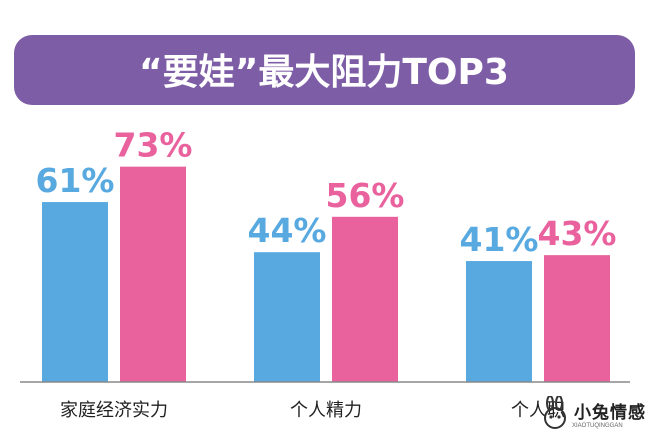  I want to click on chart-title: “要娃”最大阻力TOP3, so click(324, 72).